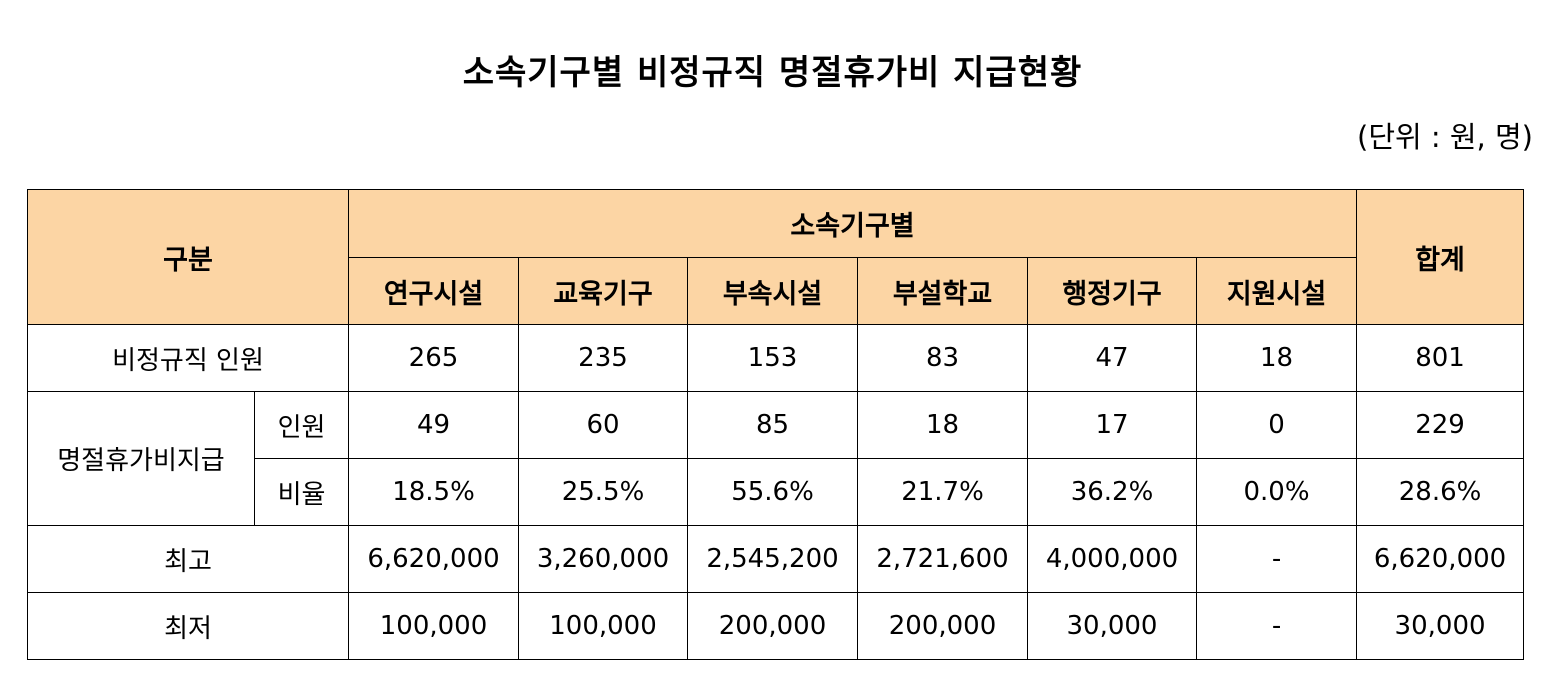 Image resolution: width=1545 pixels, height=673 pixels. I want to click on row-label: 최저, so click(188, 626).